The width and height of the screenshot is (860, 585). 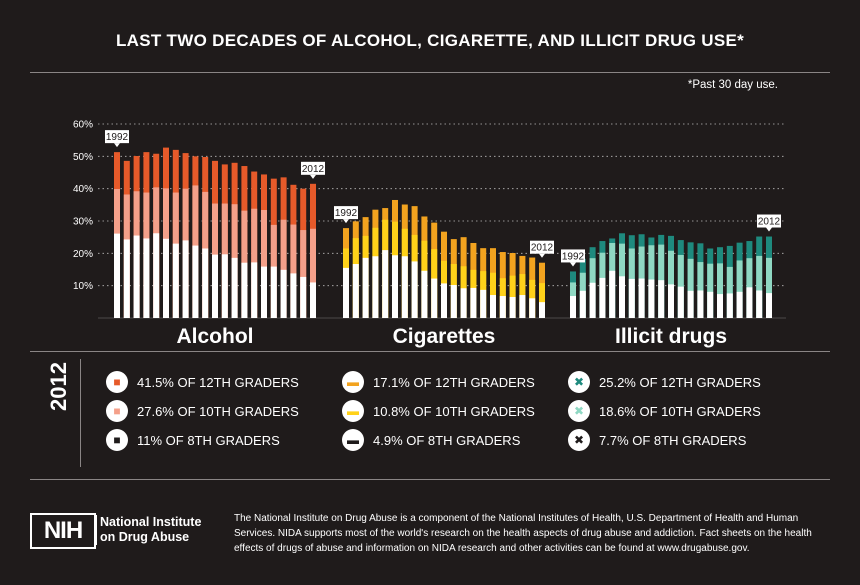 I want to click on legend-item: ▬ 10.8% OF 10TH GRADERS, so click(x=438, y=411).